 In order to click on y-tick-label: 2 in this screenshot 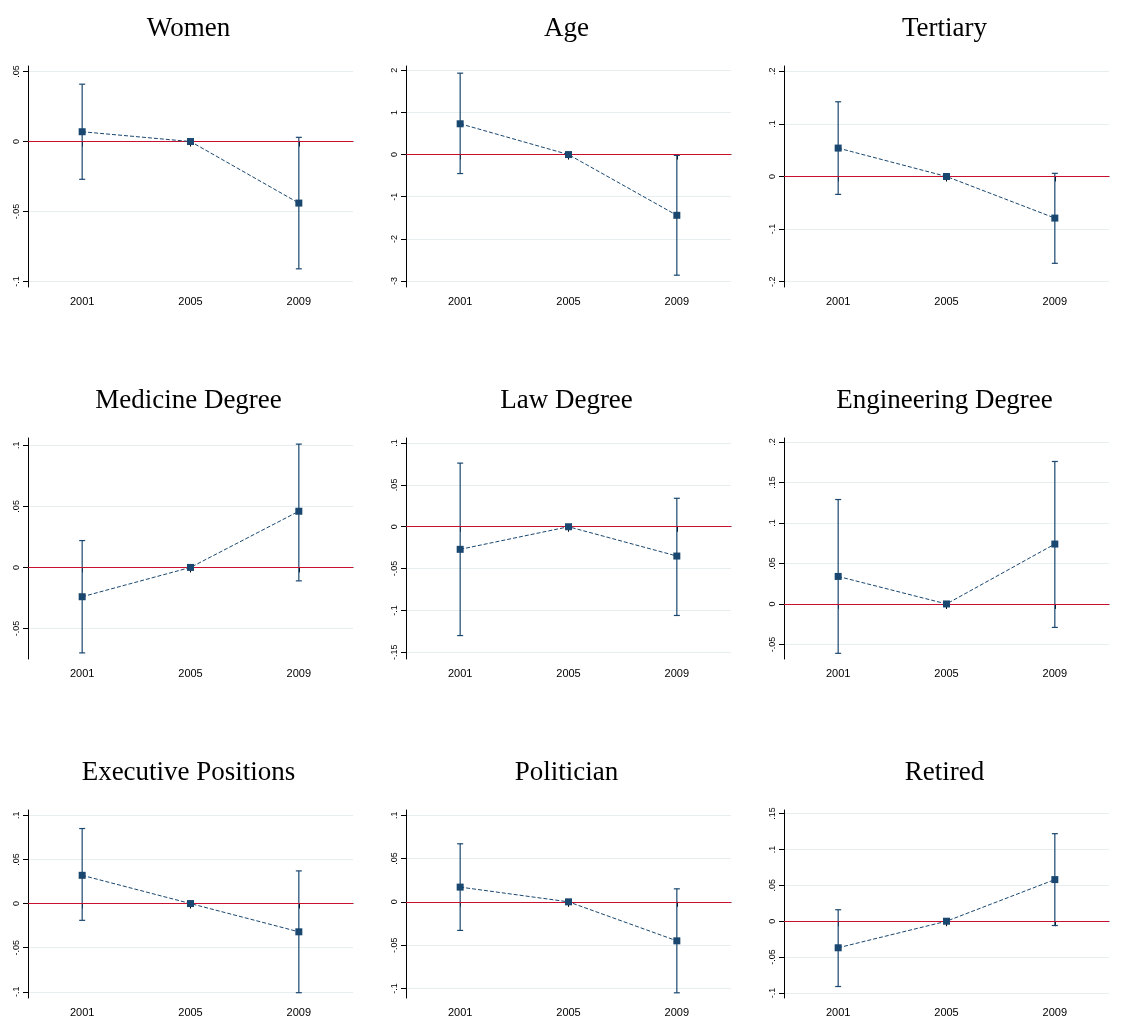, I will do `click(393, 70)`.